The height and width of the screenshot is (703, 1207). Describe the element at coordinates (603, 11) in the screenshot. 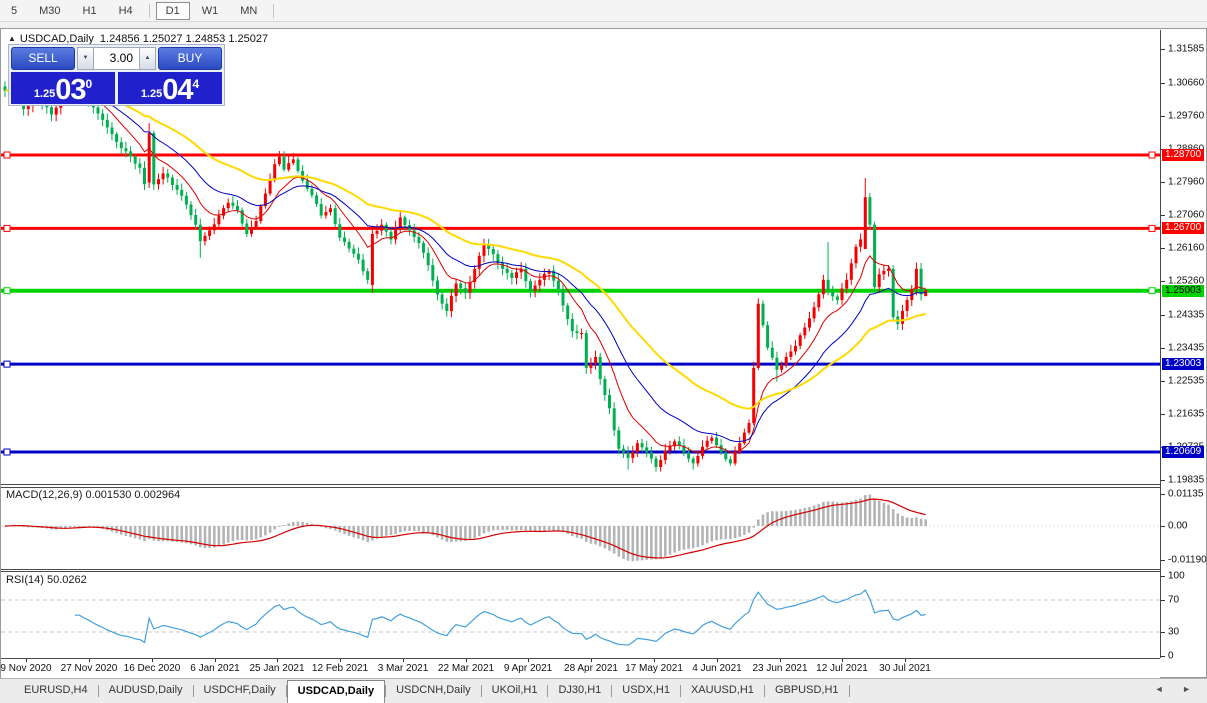

I see `timeframe-toolbar: 5 M30 H1 H4 D1 W1 MN` at that location.